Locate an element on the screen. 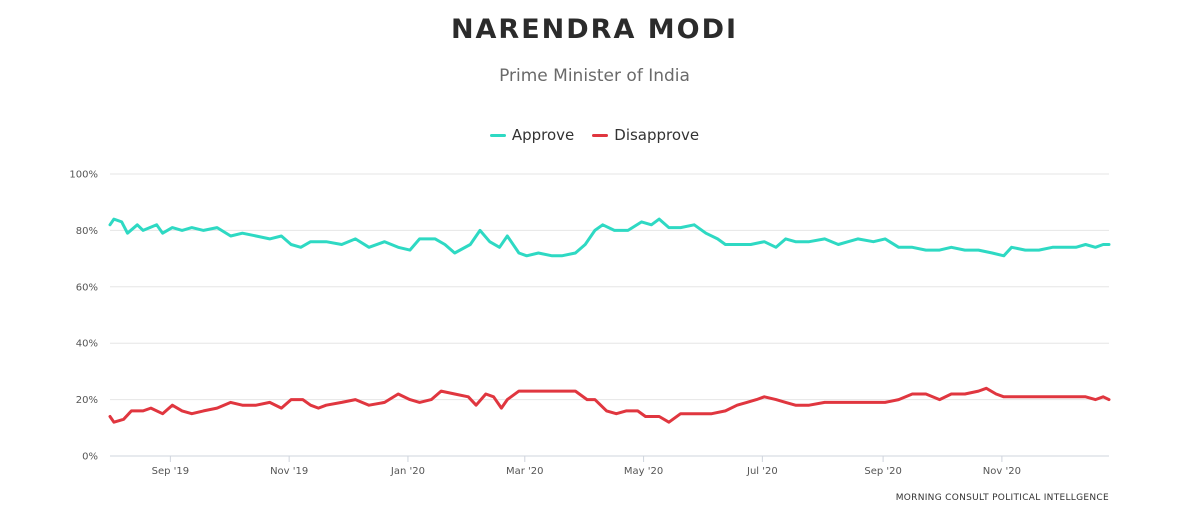 This screenshot has width=1189, height=518. legend-swatch-approve is located at coordinates (497, 135).